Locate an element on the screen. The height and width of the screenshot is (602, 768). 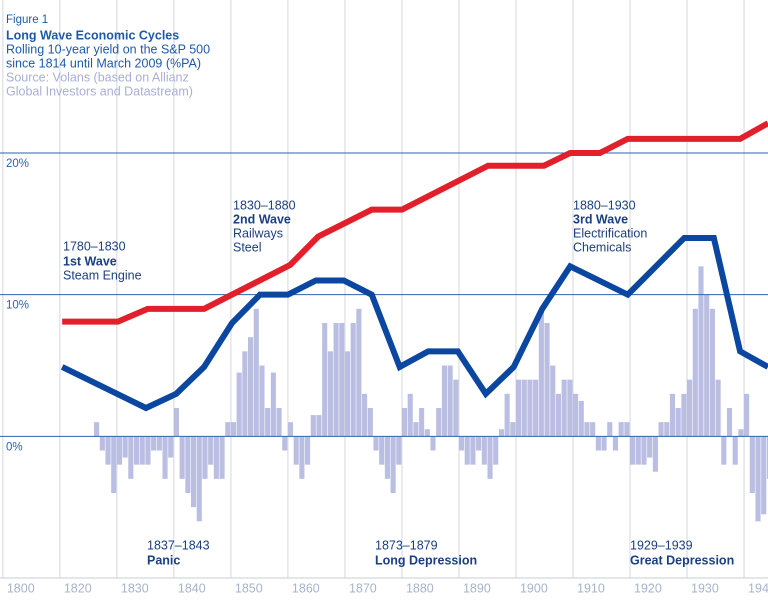
x-tick-label: 1920 is located at coordinates (648, 588).